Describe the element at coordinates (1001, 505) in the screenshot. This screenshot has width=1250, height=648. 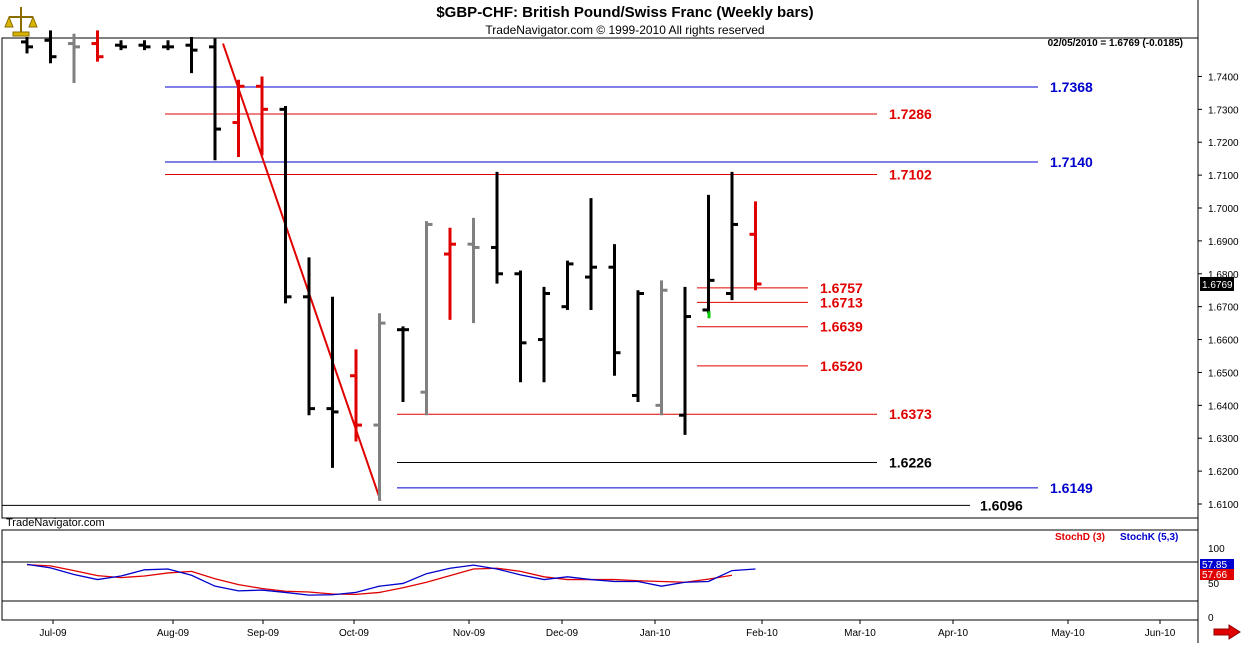
I see `level-label-1.6096: 1.6096` at that location.